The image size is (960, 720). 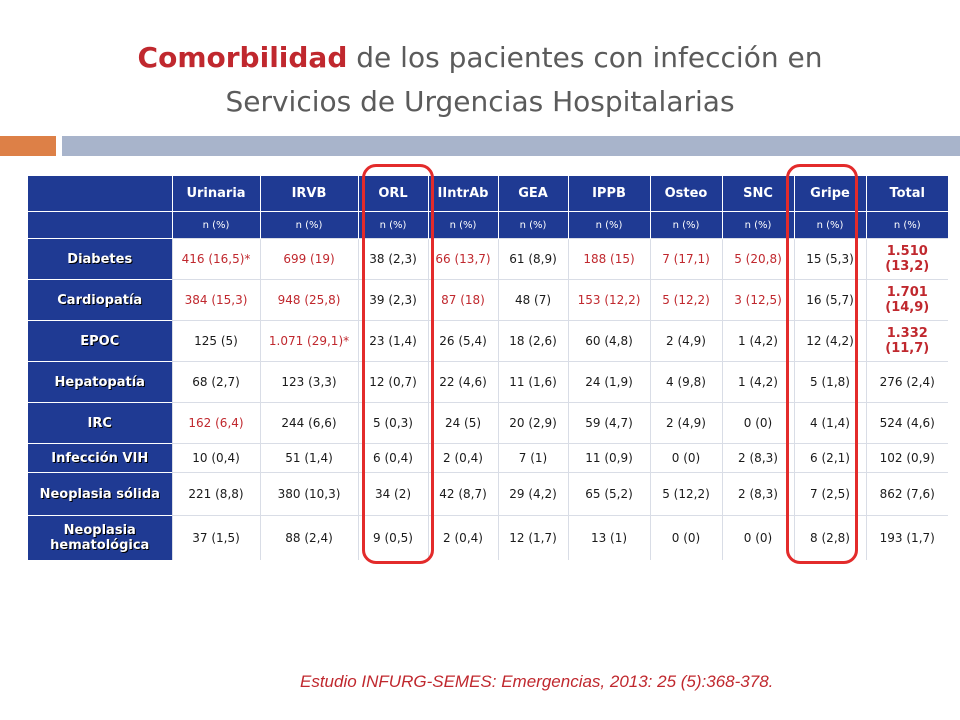 I want to click on col-header: ORL, so click(x=392, y=194).